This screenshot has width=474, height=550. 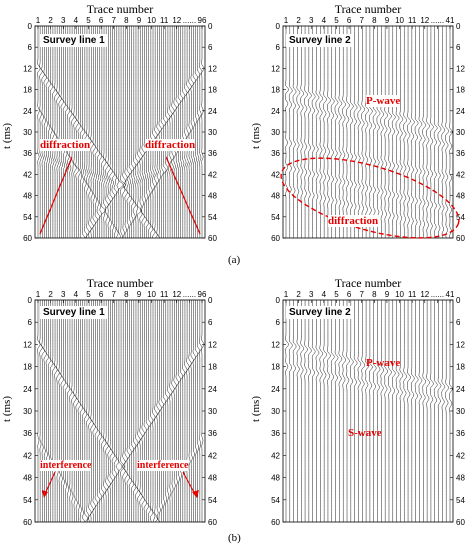 What do you see at coordinates (286, 294) in the screenshot?
I see `x-tick-label: 1` at bounding box center [286, 294].